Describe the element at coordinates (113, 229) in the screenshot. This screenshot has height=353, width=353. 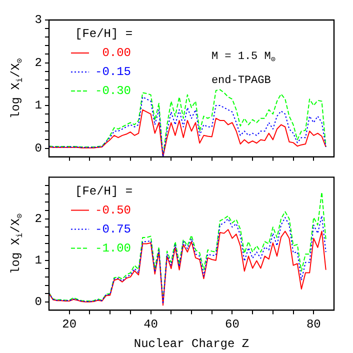
I see `legend-label: -0.75` at that location.